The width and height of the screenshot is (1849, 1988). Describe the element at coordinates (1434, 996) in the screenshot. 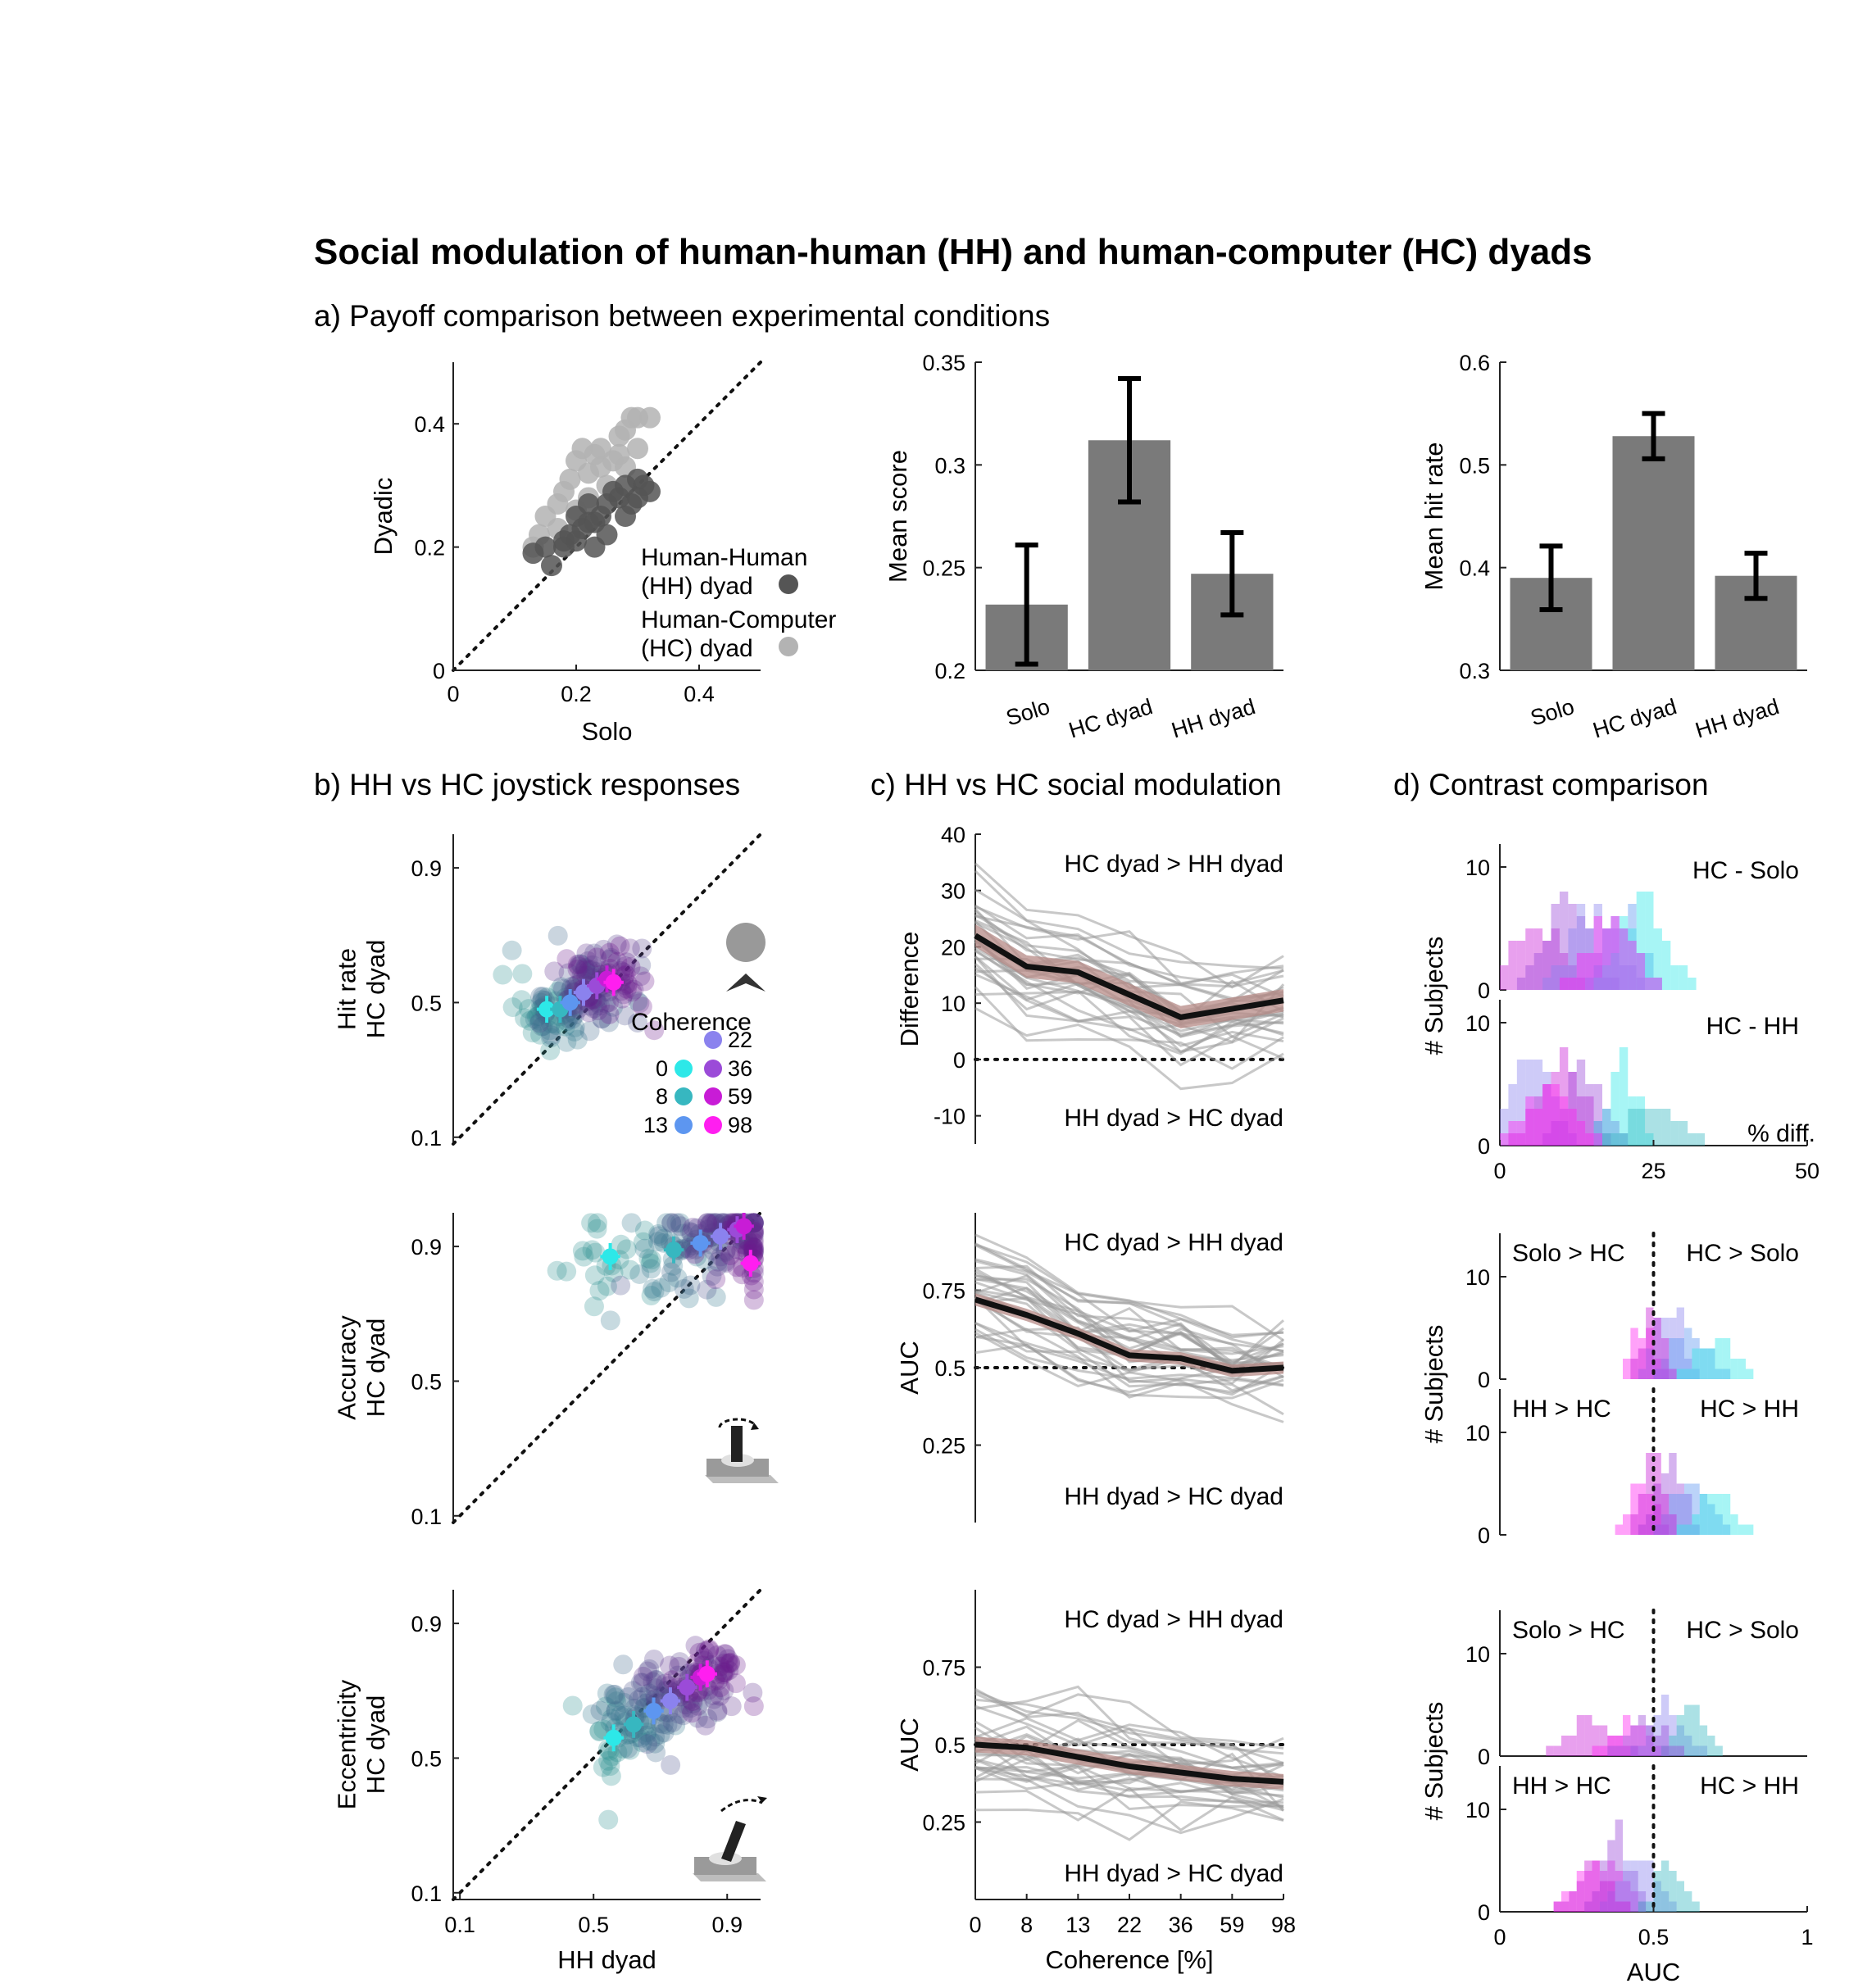

I see `ylabel-line: # Subjects` at that location.